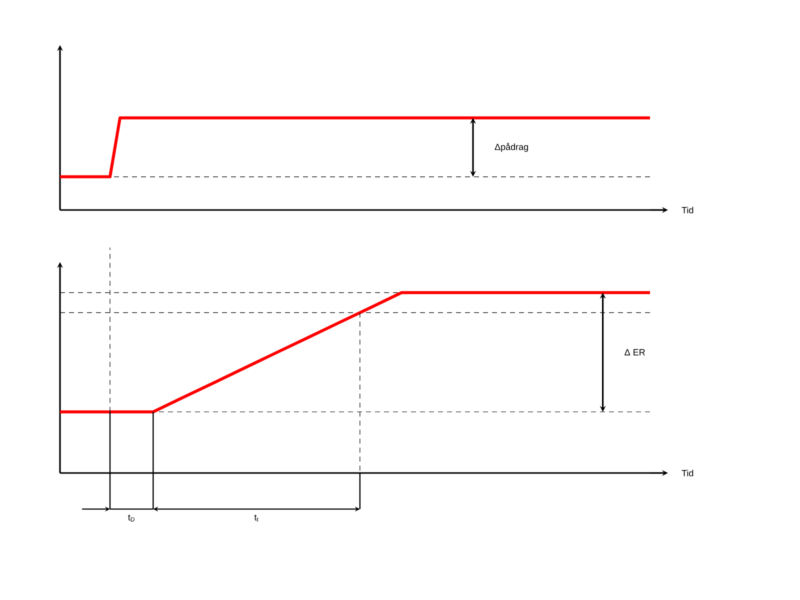 Image resolution: width=800 pixels, height=600 pixels. What do you see at coordinates (634, 352) in the screenshot?
I see `annotation: Δ ER` at bounding box center [634, 352].